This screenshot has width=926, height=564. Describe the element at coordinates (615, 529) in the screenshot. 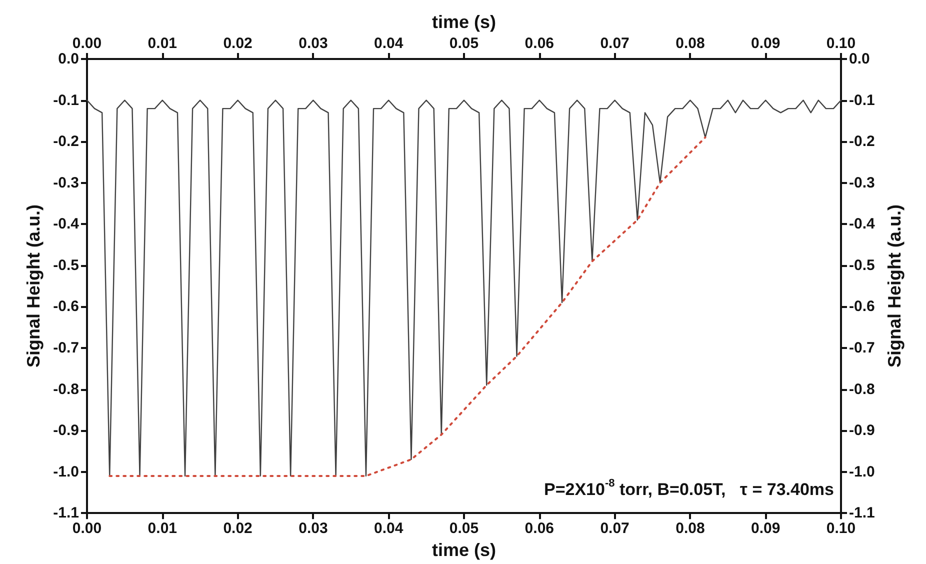

I see `x-tick-label: 0.07` at that location.